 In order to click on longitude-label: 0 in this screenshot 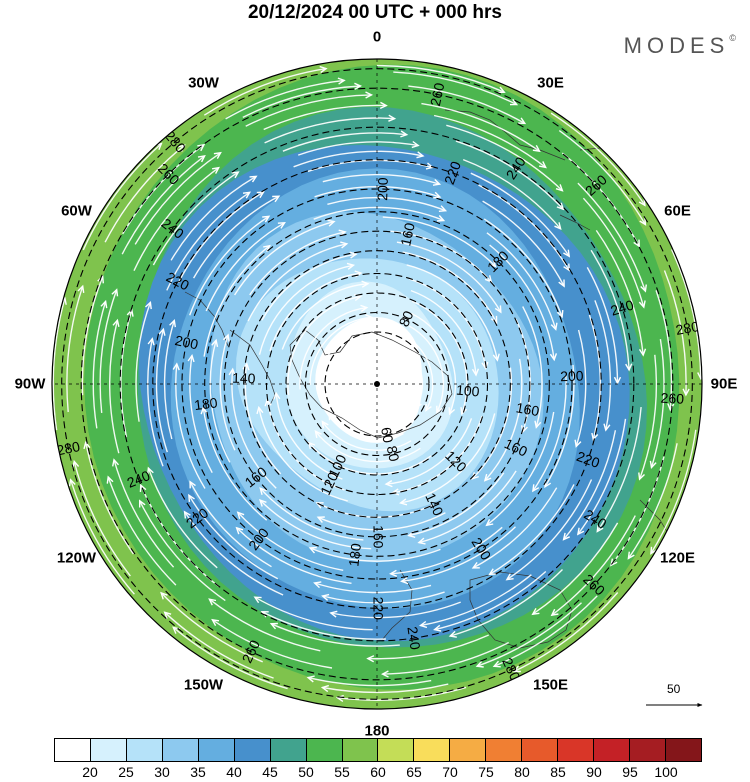, I will do `click(377, 37)`.